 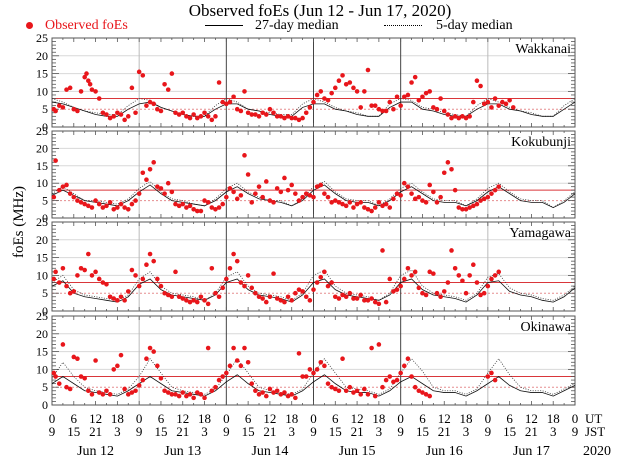 I want to click on station-label-wakkanai: Wakkanai, so click(x=543, y=49).